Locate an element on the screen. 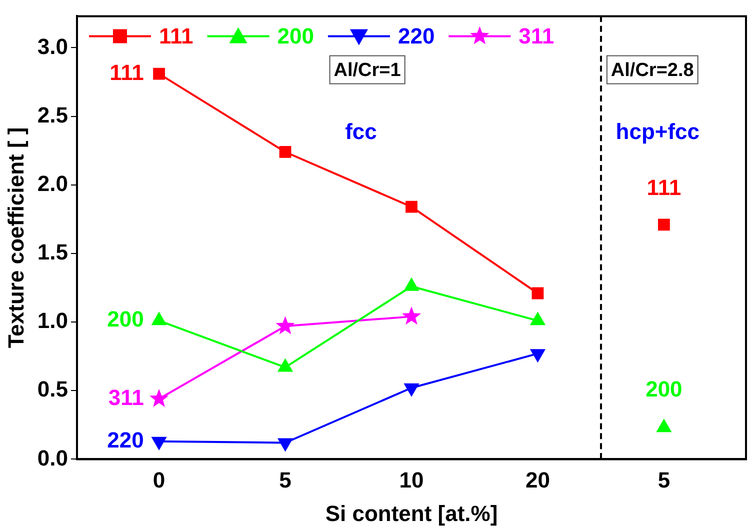  annotation: hcp+fcc is located at coordinates (658, 131).